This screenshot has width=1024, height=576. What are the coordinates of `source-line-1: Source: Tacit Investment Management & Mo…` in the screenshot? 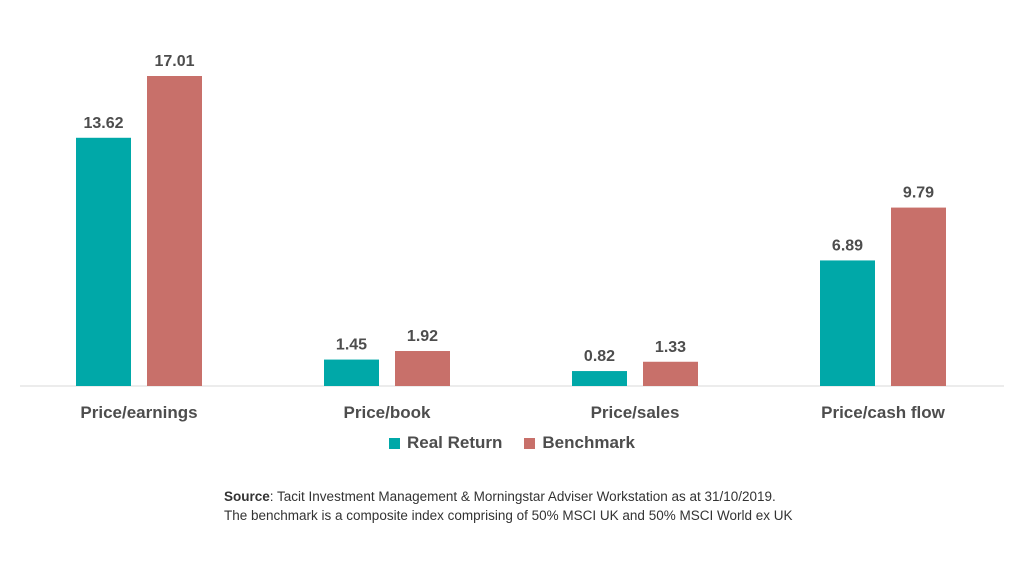 It's located at (614, 496).